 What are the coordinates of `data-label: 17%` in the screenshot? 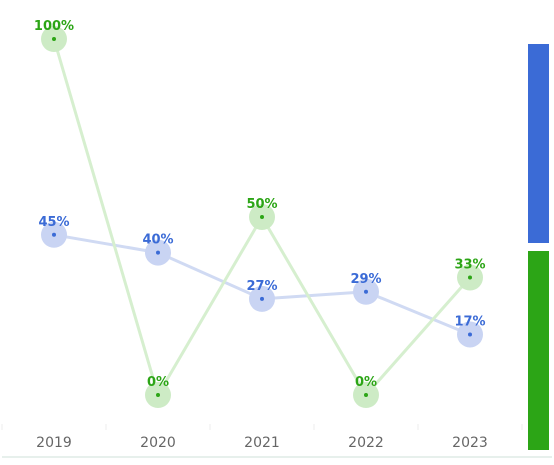 It's located at (469, 321).